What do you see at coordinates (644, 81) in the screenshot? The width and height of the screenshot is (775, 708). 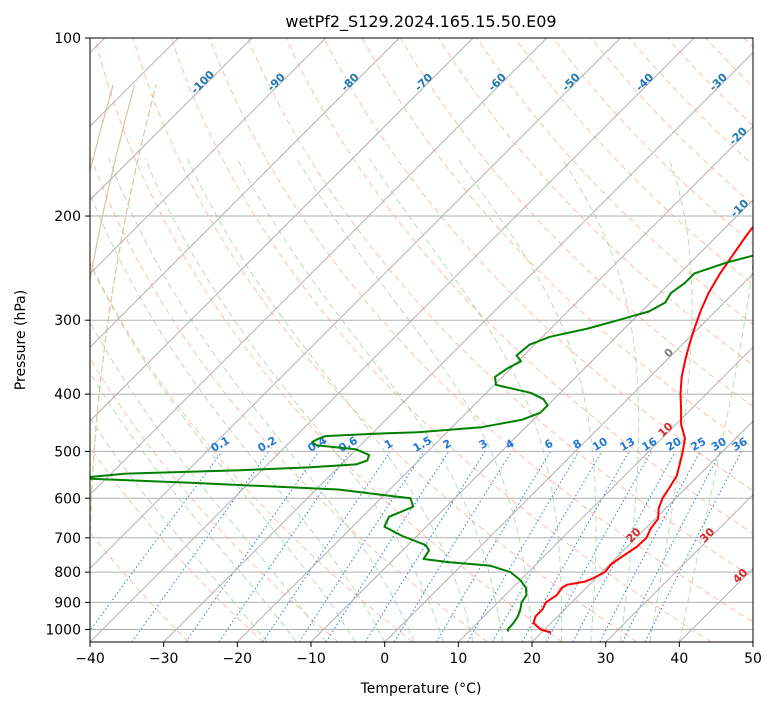 I see `isotherm-label: -40` at bounding box center [644, 81].